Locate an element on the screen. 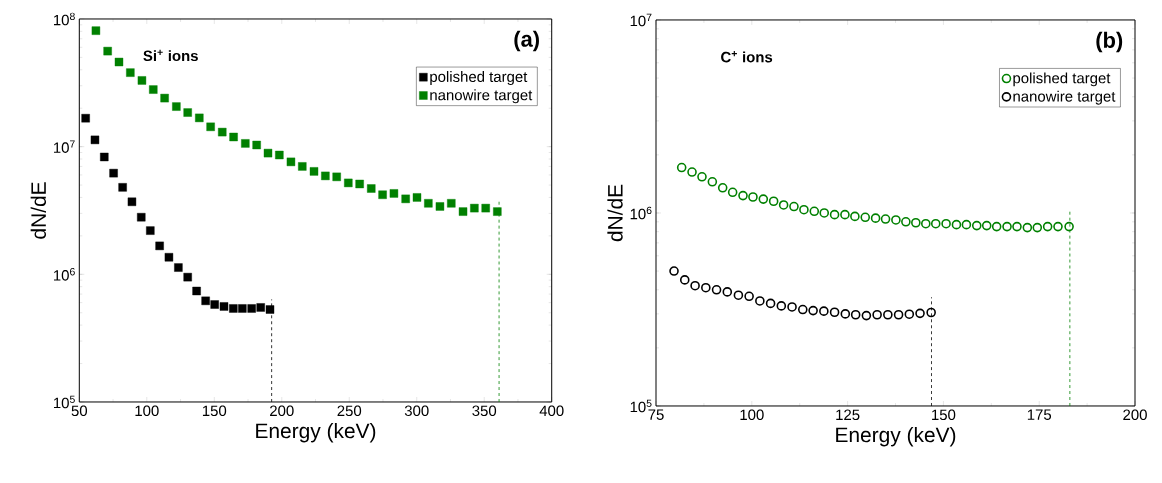  x-tick-label: 125 is located at coordinates (848, 415).